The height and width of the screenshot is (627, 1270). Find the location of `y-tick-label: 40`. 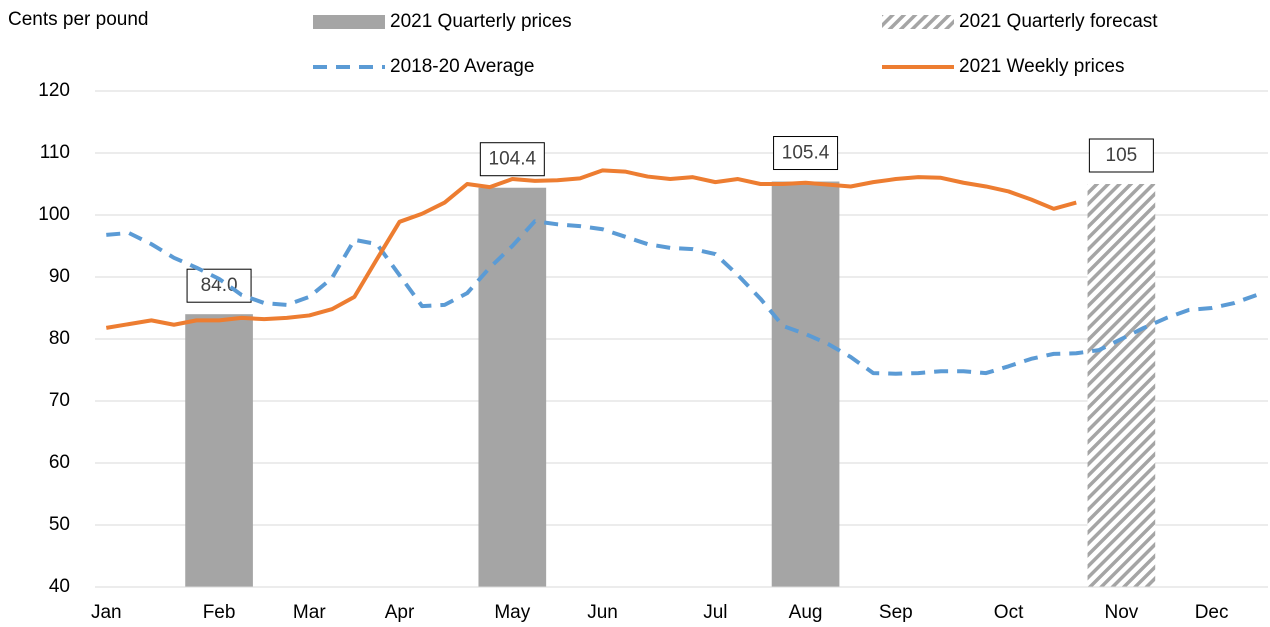

y-tick-label: 40 is located at coordinates (59, 586).